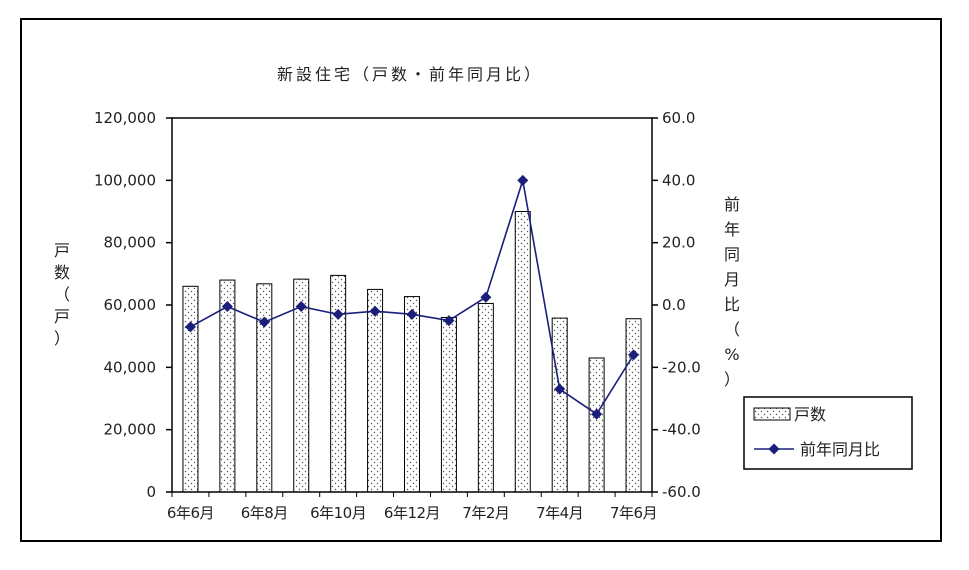 The width and height of the screenshot is (969, 570). I want to click on y-right-label-char: 比, so click(732, 304).